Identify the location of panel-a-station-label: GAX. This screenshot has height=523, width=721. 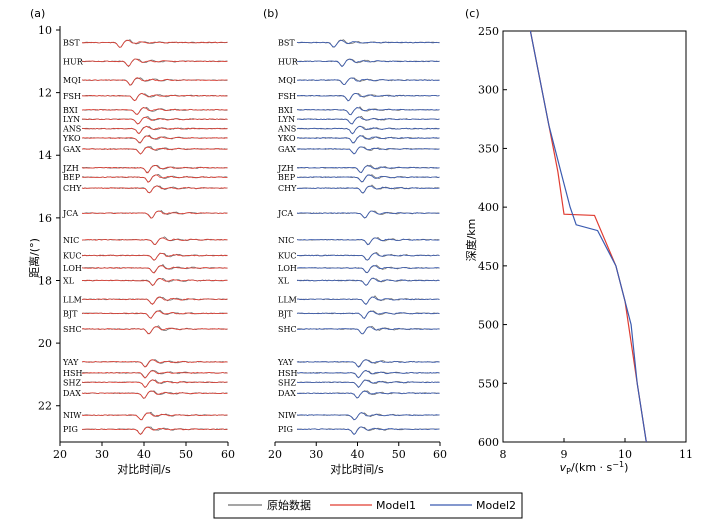
(72, 149).